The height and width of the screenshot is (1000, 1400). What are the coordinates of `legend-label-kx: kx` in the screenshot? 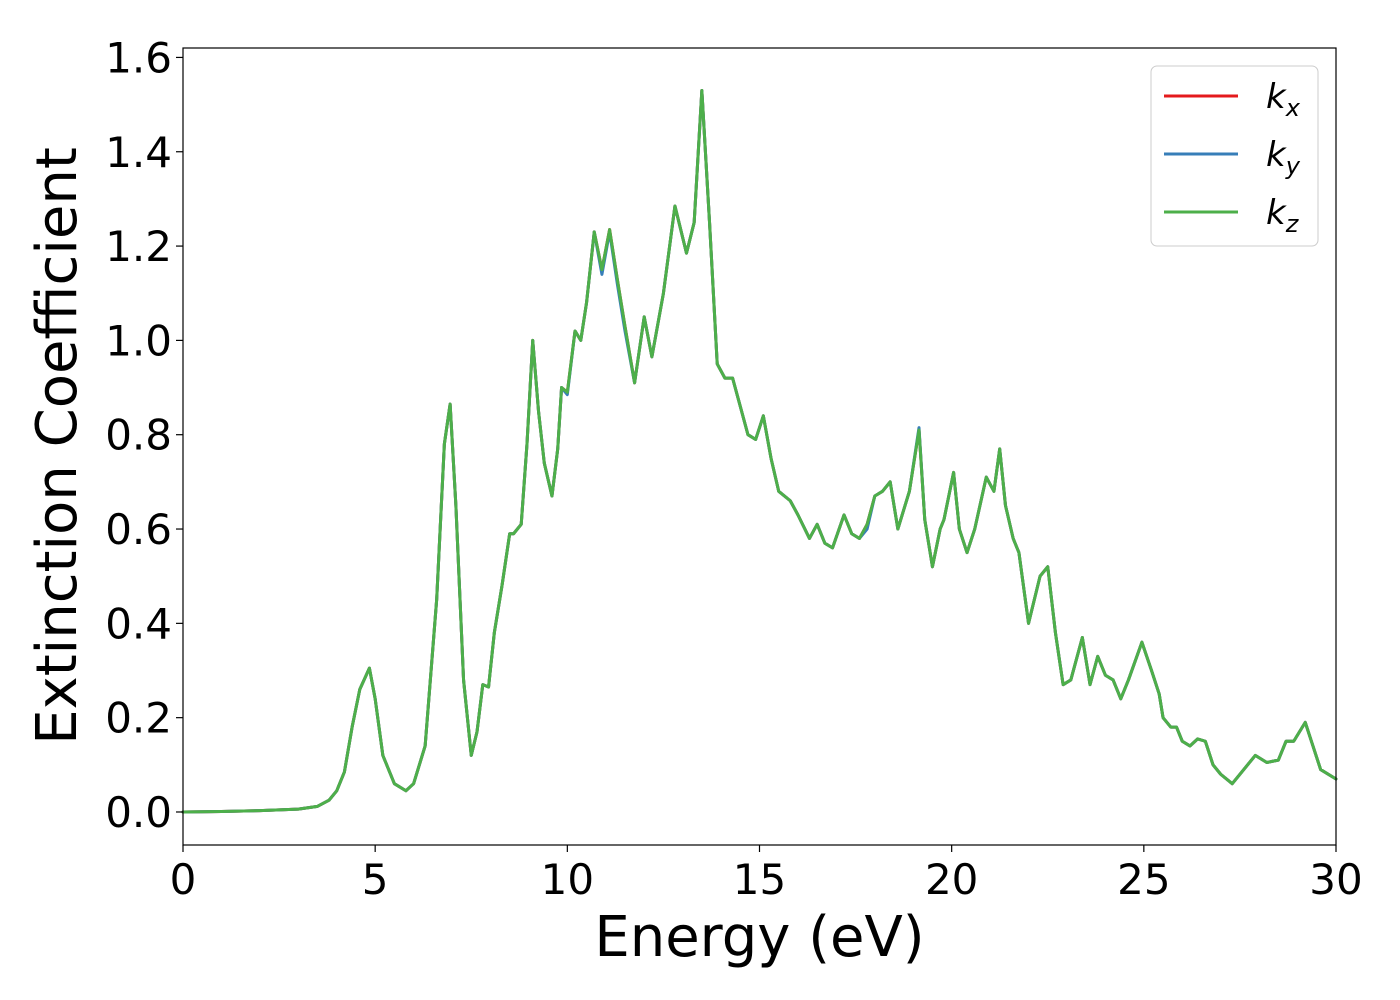 It's located at (1283, 99).